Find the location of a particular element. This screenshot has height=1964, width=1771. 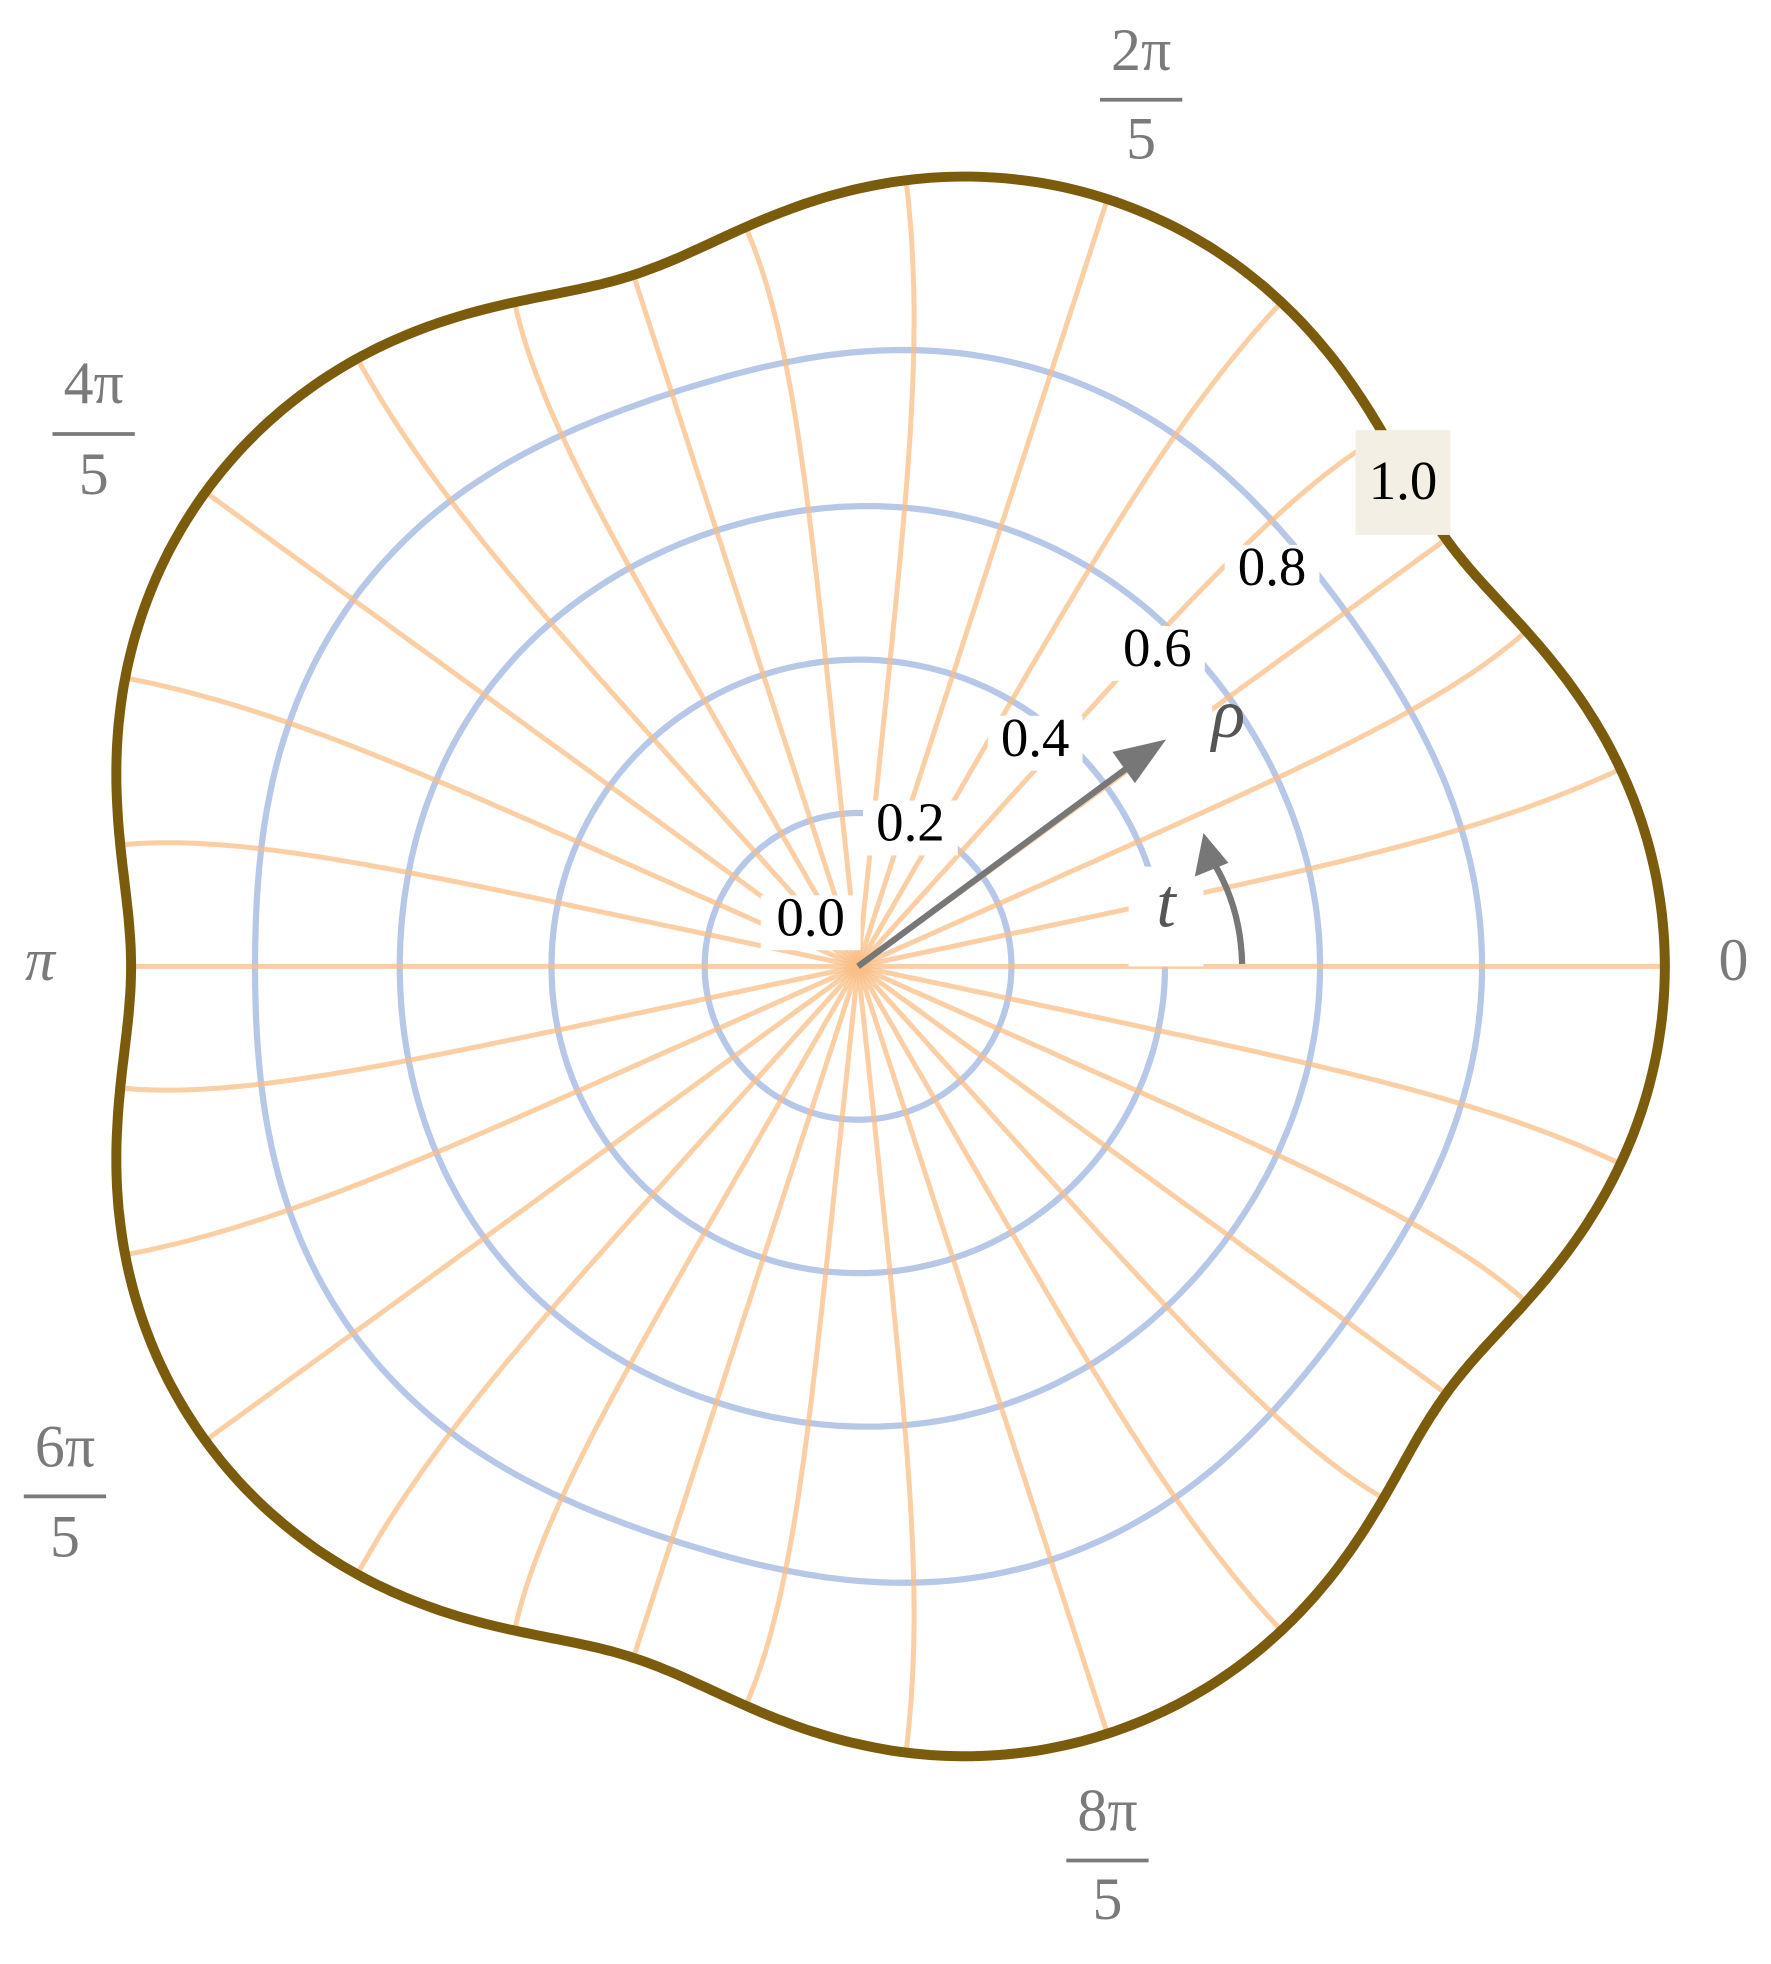

radial-label: 0.0 is located at coordinates (810, 916).